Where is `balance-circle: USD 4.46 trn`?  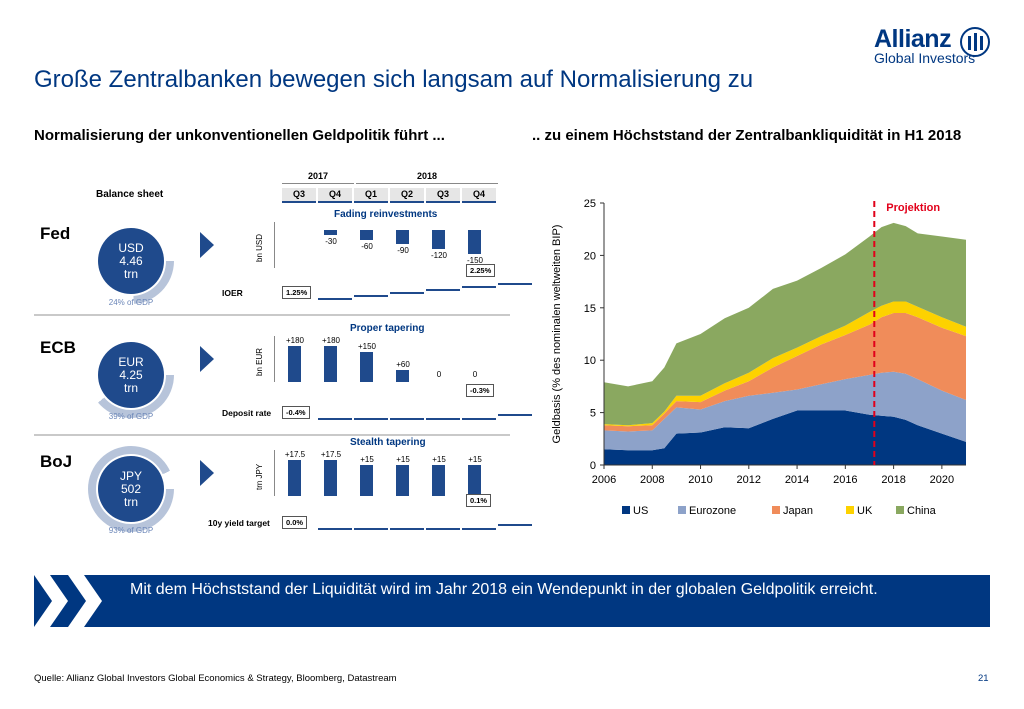 balance-circle: USD 4.46 trn is located at coordinates (131, 261).